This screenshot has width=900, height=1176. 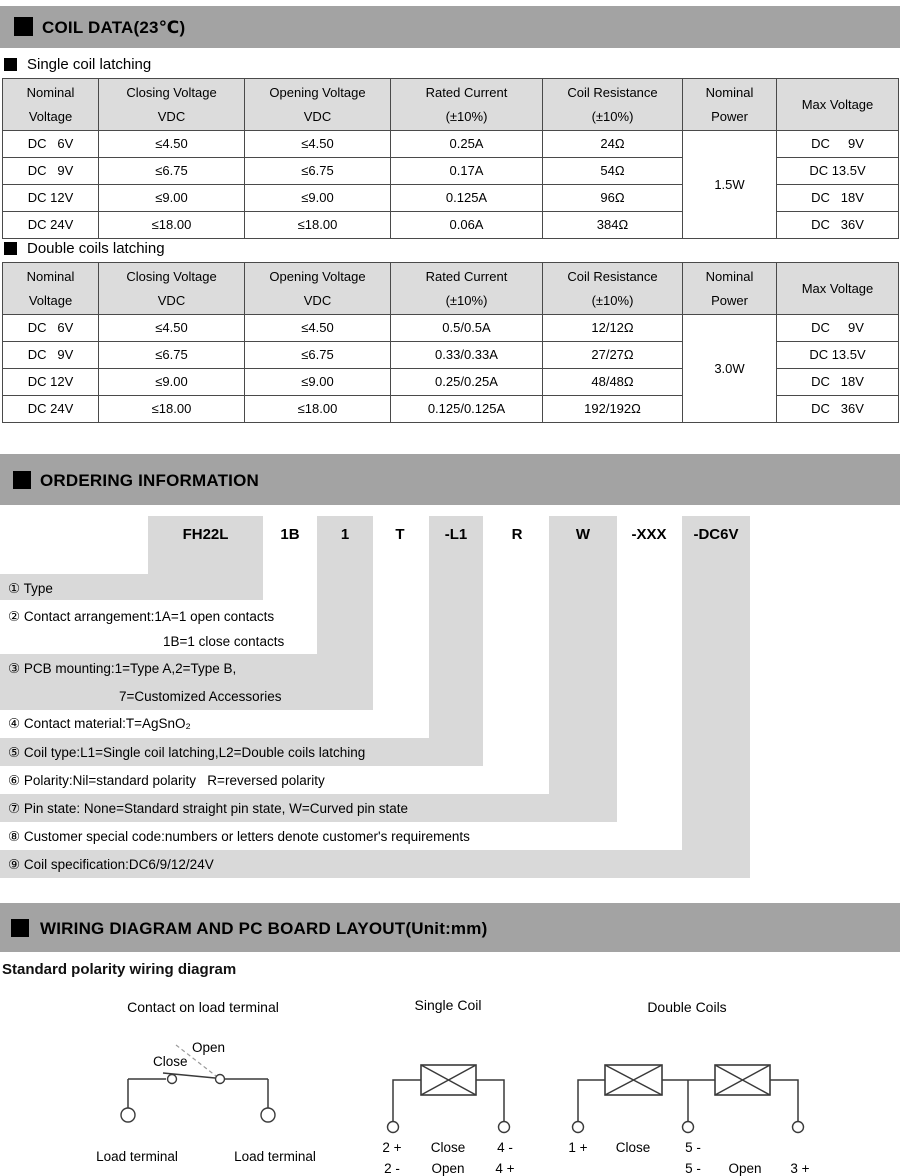 I want to click on double-coils-close-label: Close, so click(x=633, y=1147).